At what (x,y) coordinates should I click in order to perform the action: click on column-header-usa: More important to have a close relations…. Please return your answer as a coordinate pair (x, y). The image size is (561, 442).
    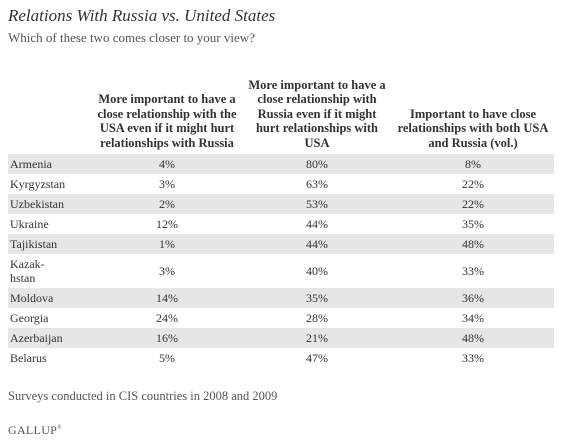
    Looking at the image, I should click on (167, 121).